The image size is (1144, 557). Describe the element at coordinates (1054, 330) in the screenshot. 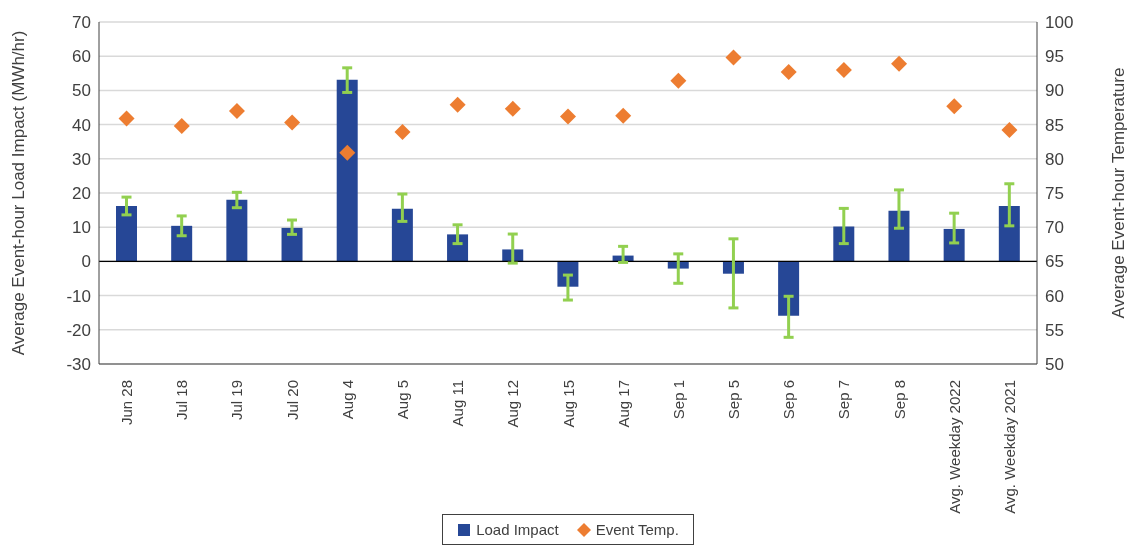

I see `y2-tick-label: 55` at that location.